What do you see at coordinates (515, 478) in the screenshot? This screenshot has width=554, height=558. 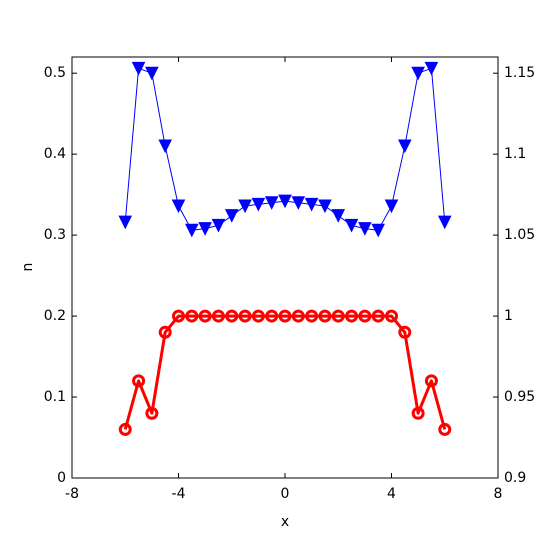 I see `y2-tick-label: 0.9` at bounding box center [515, 478].